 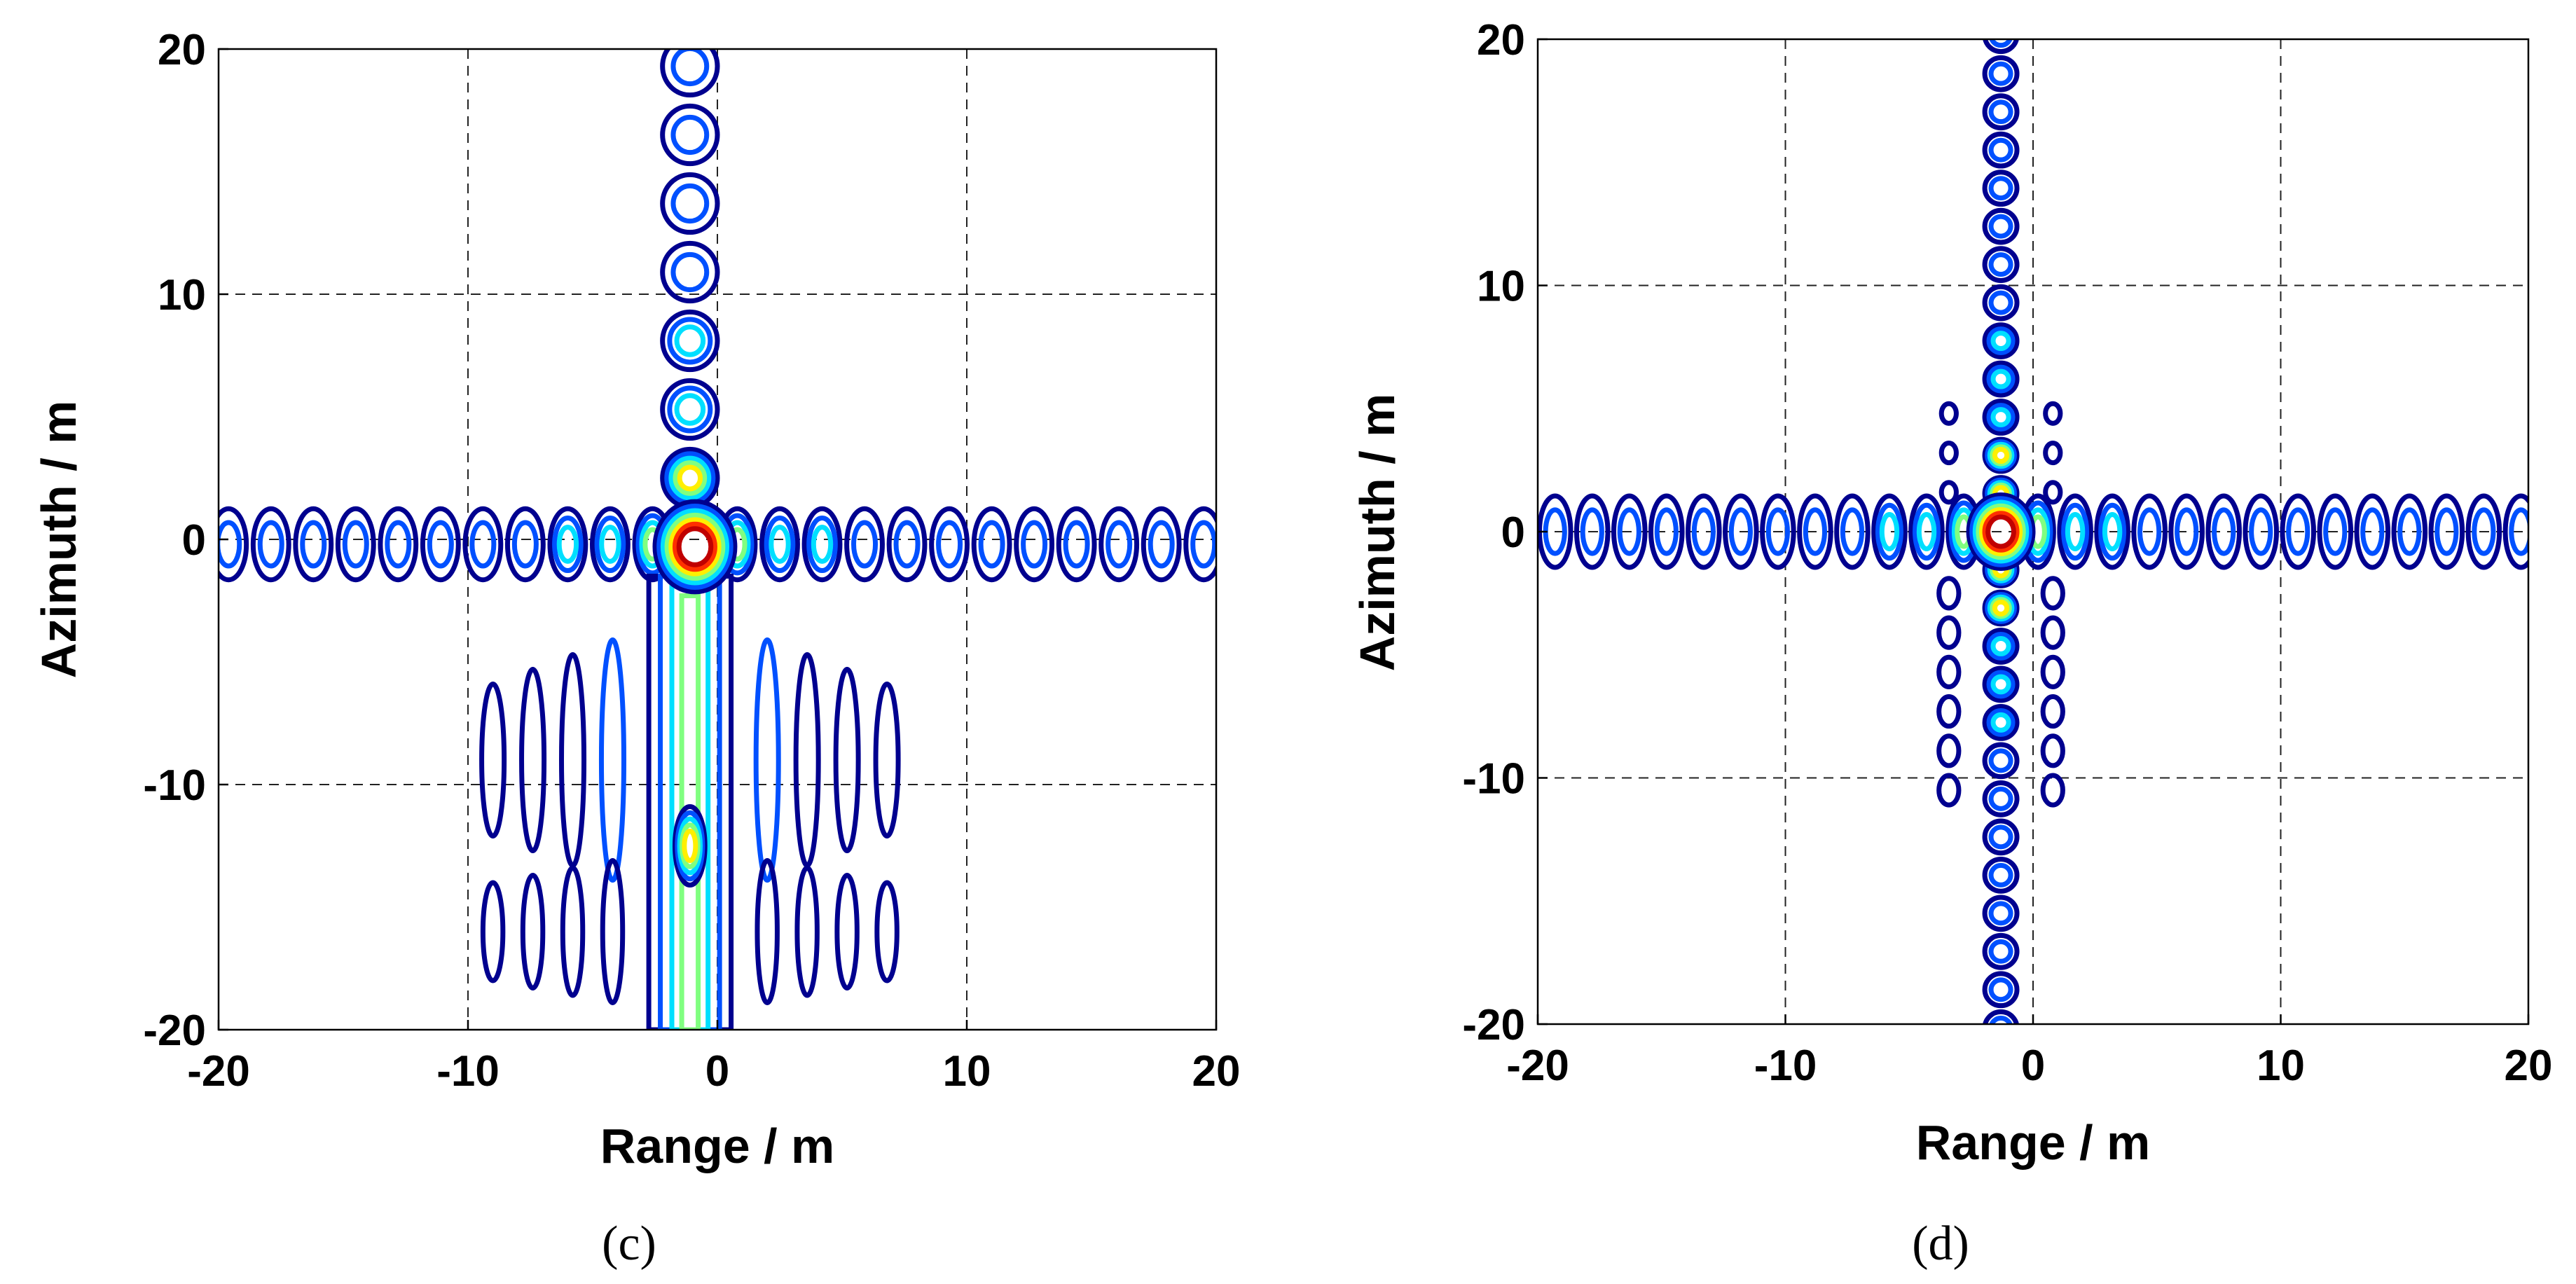 What do you see at coordinates (218, 1071) in the screenshot?
I see `x-tick-label-c: -20` at bounding box center [218, 1071].